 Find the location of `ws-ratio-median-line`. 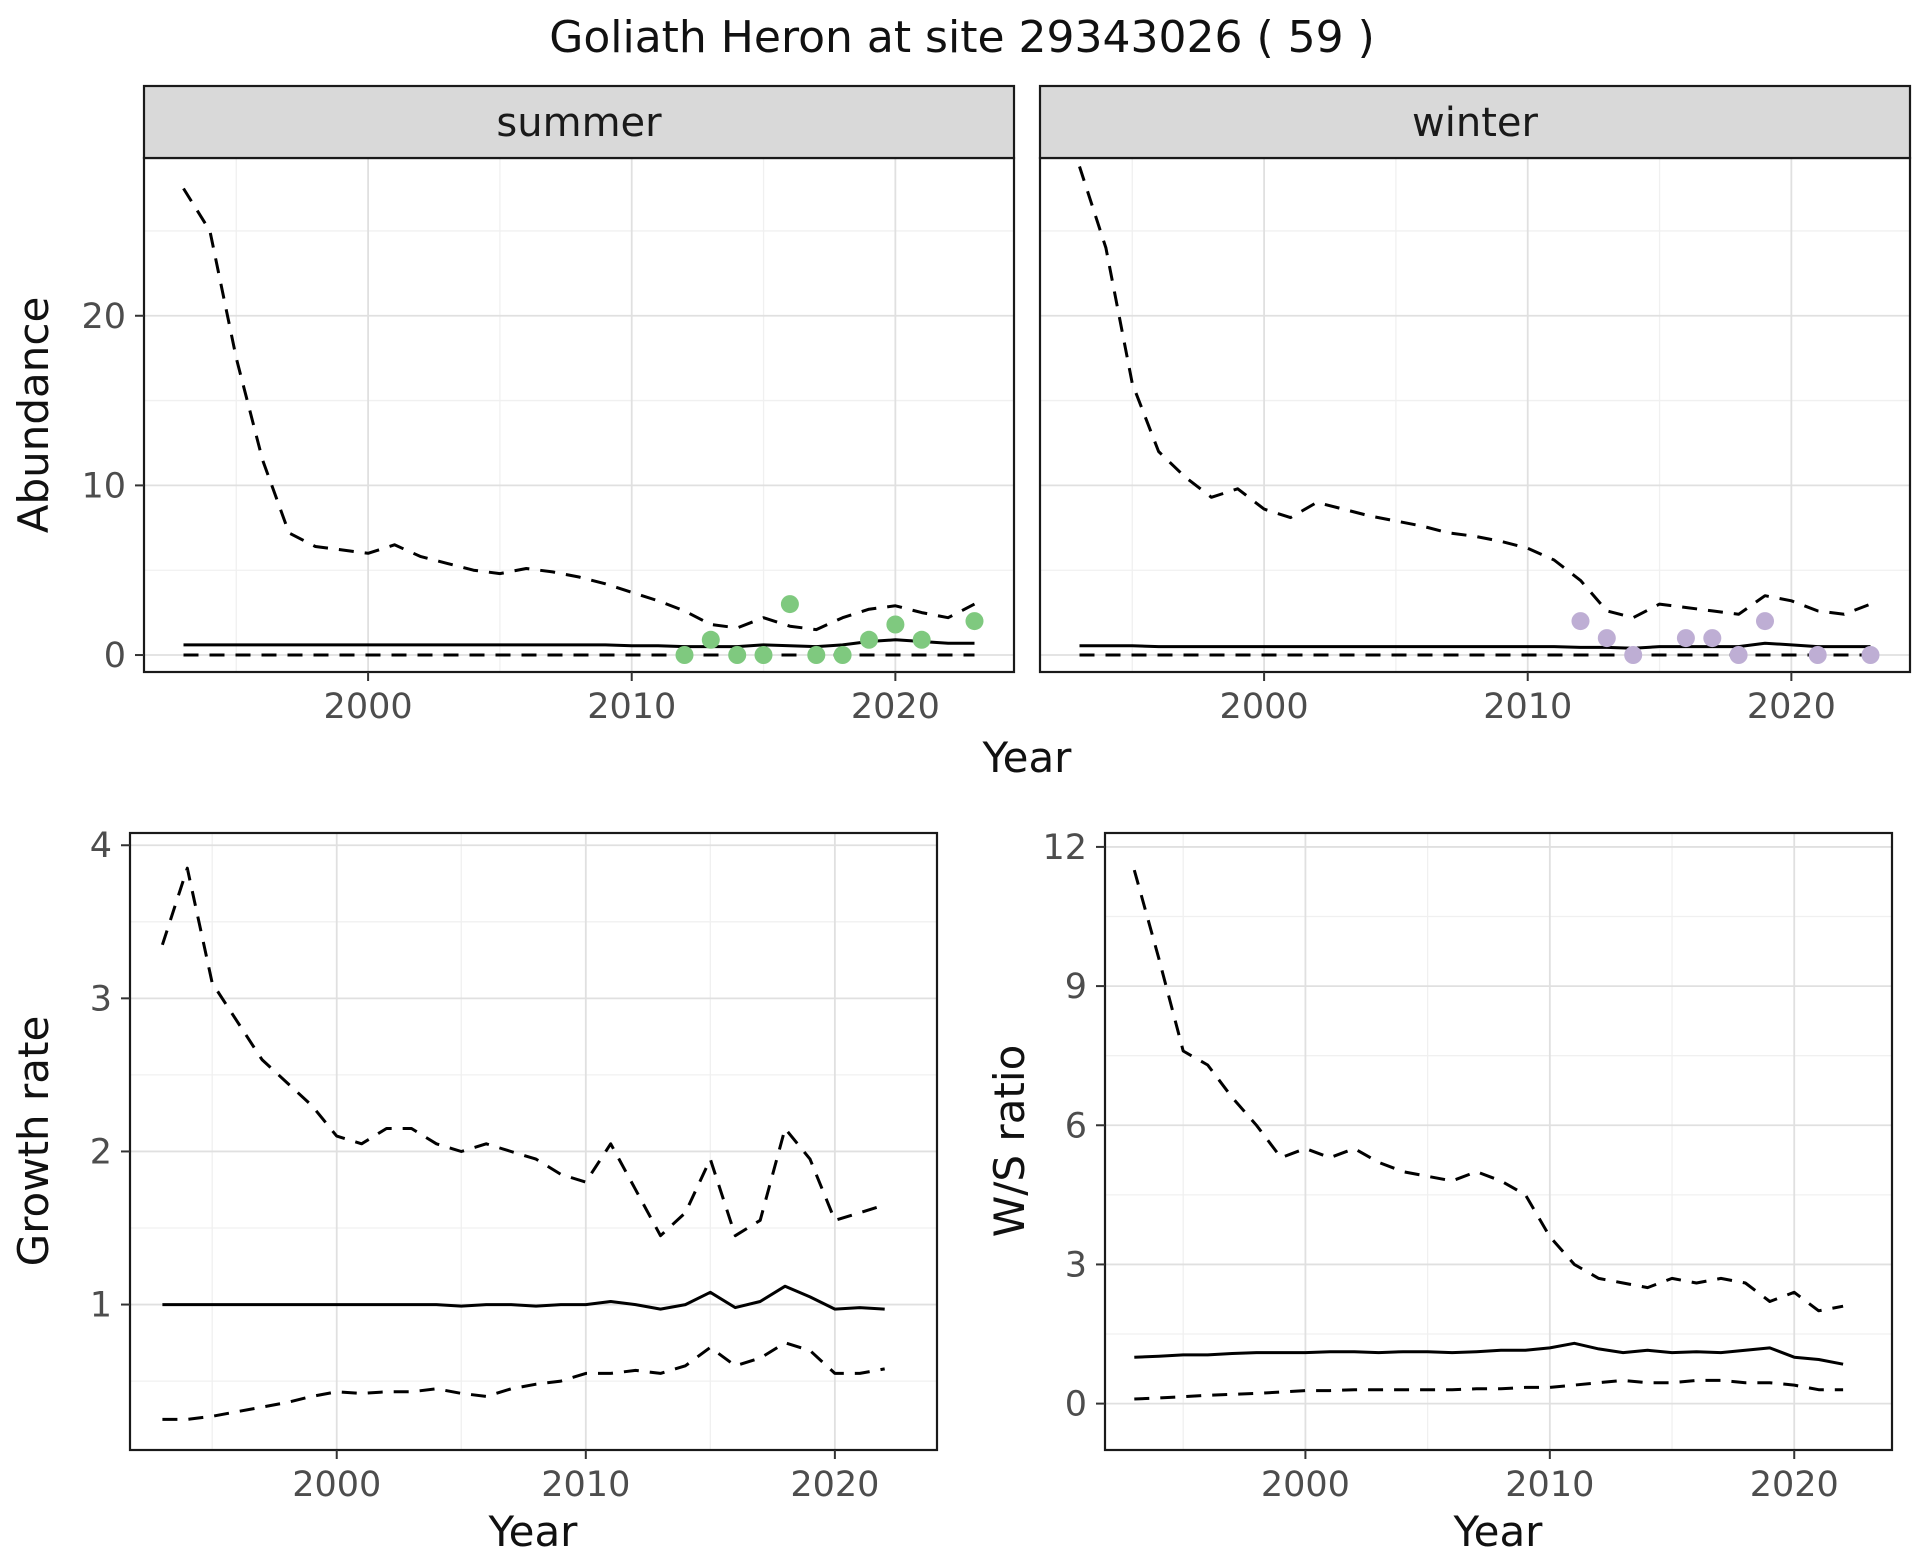

ws-ratio-median-line is located at coordinates (1489, 1353).